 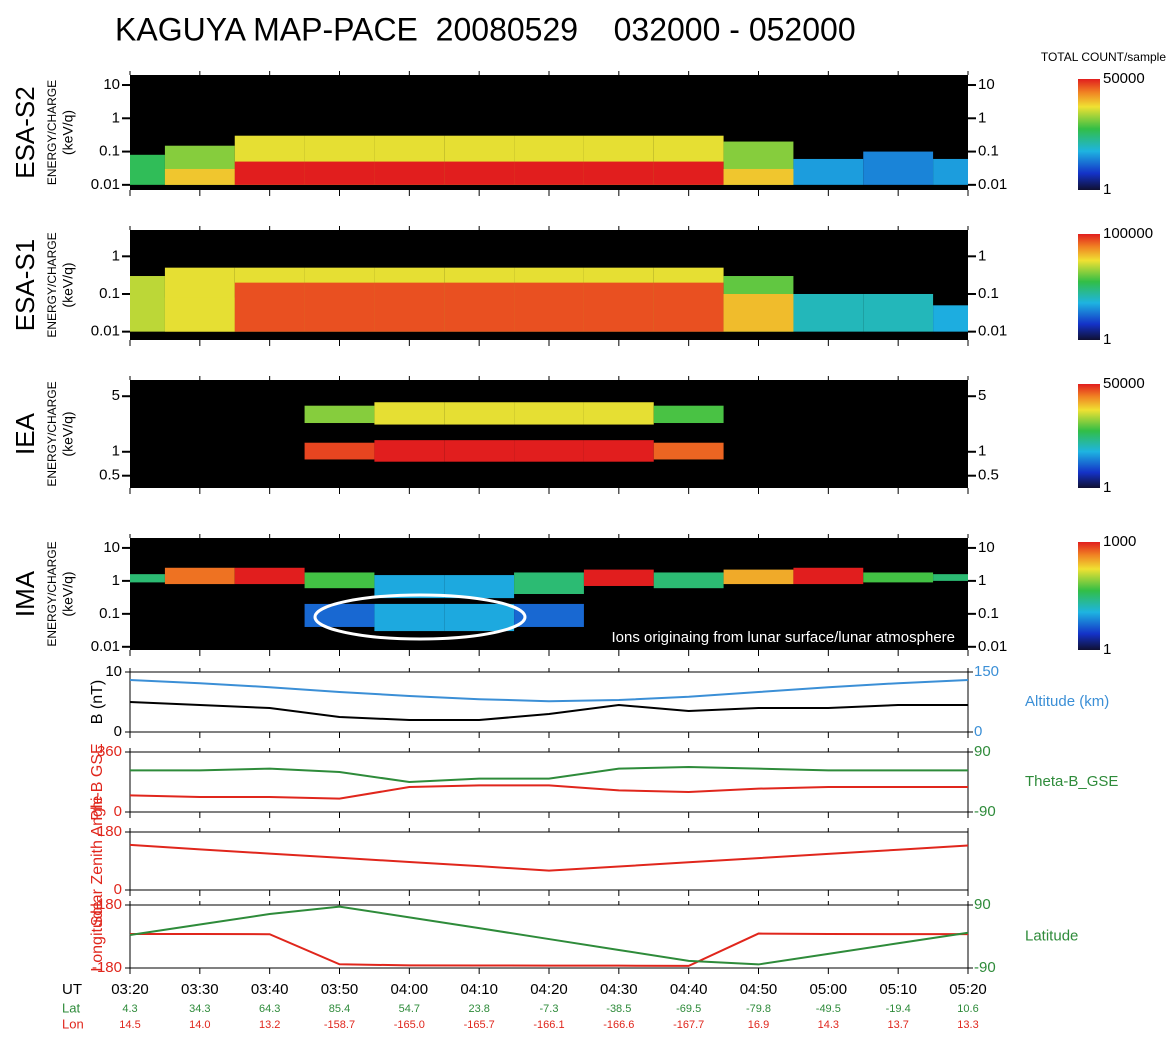 I want to click on lat-value: -79.8, so click(x=758, y=1009).